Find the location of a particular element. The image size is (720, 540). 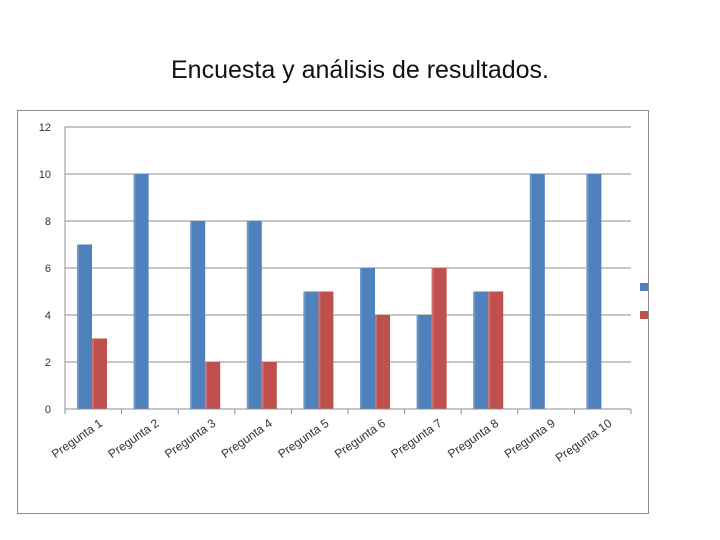

y-tick-label: 2 is located at coordinates (48, 363).